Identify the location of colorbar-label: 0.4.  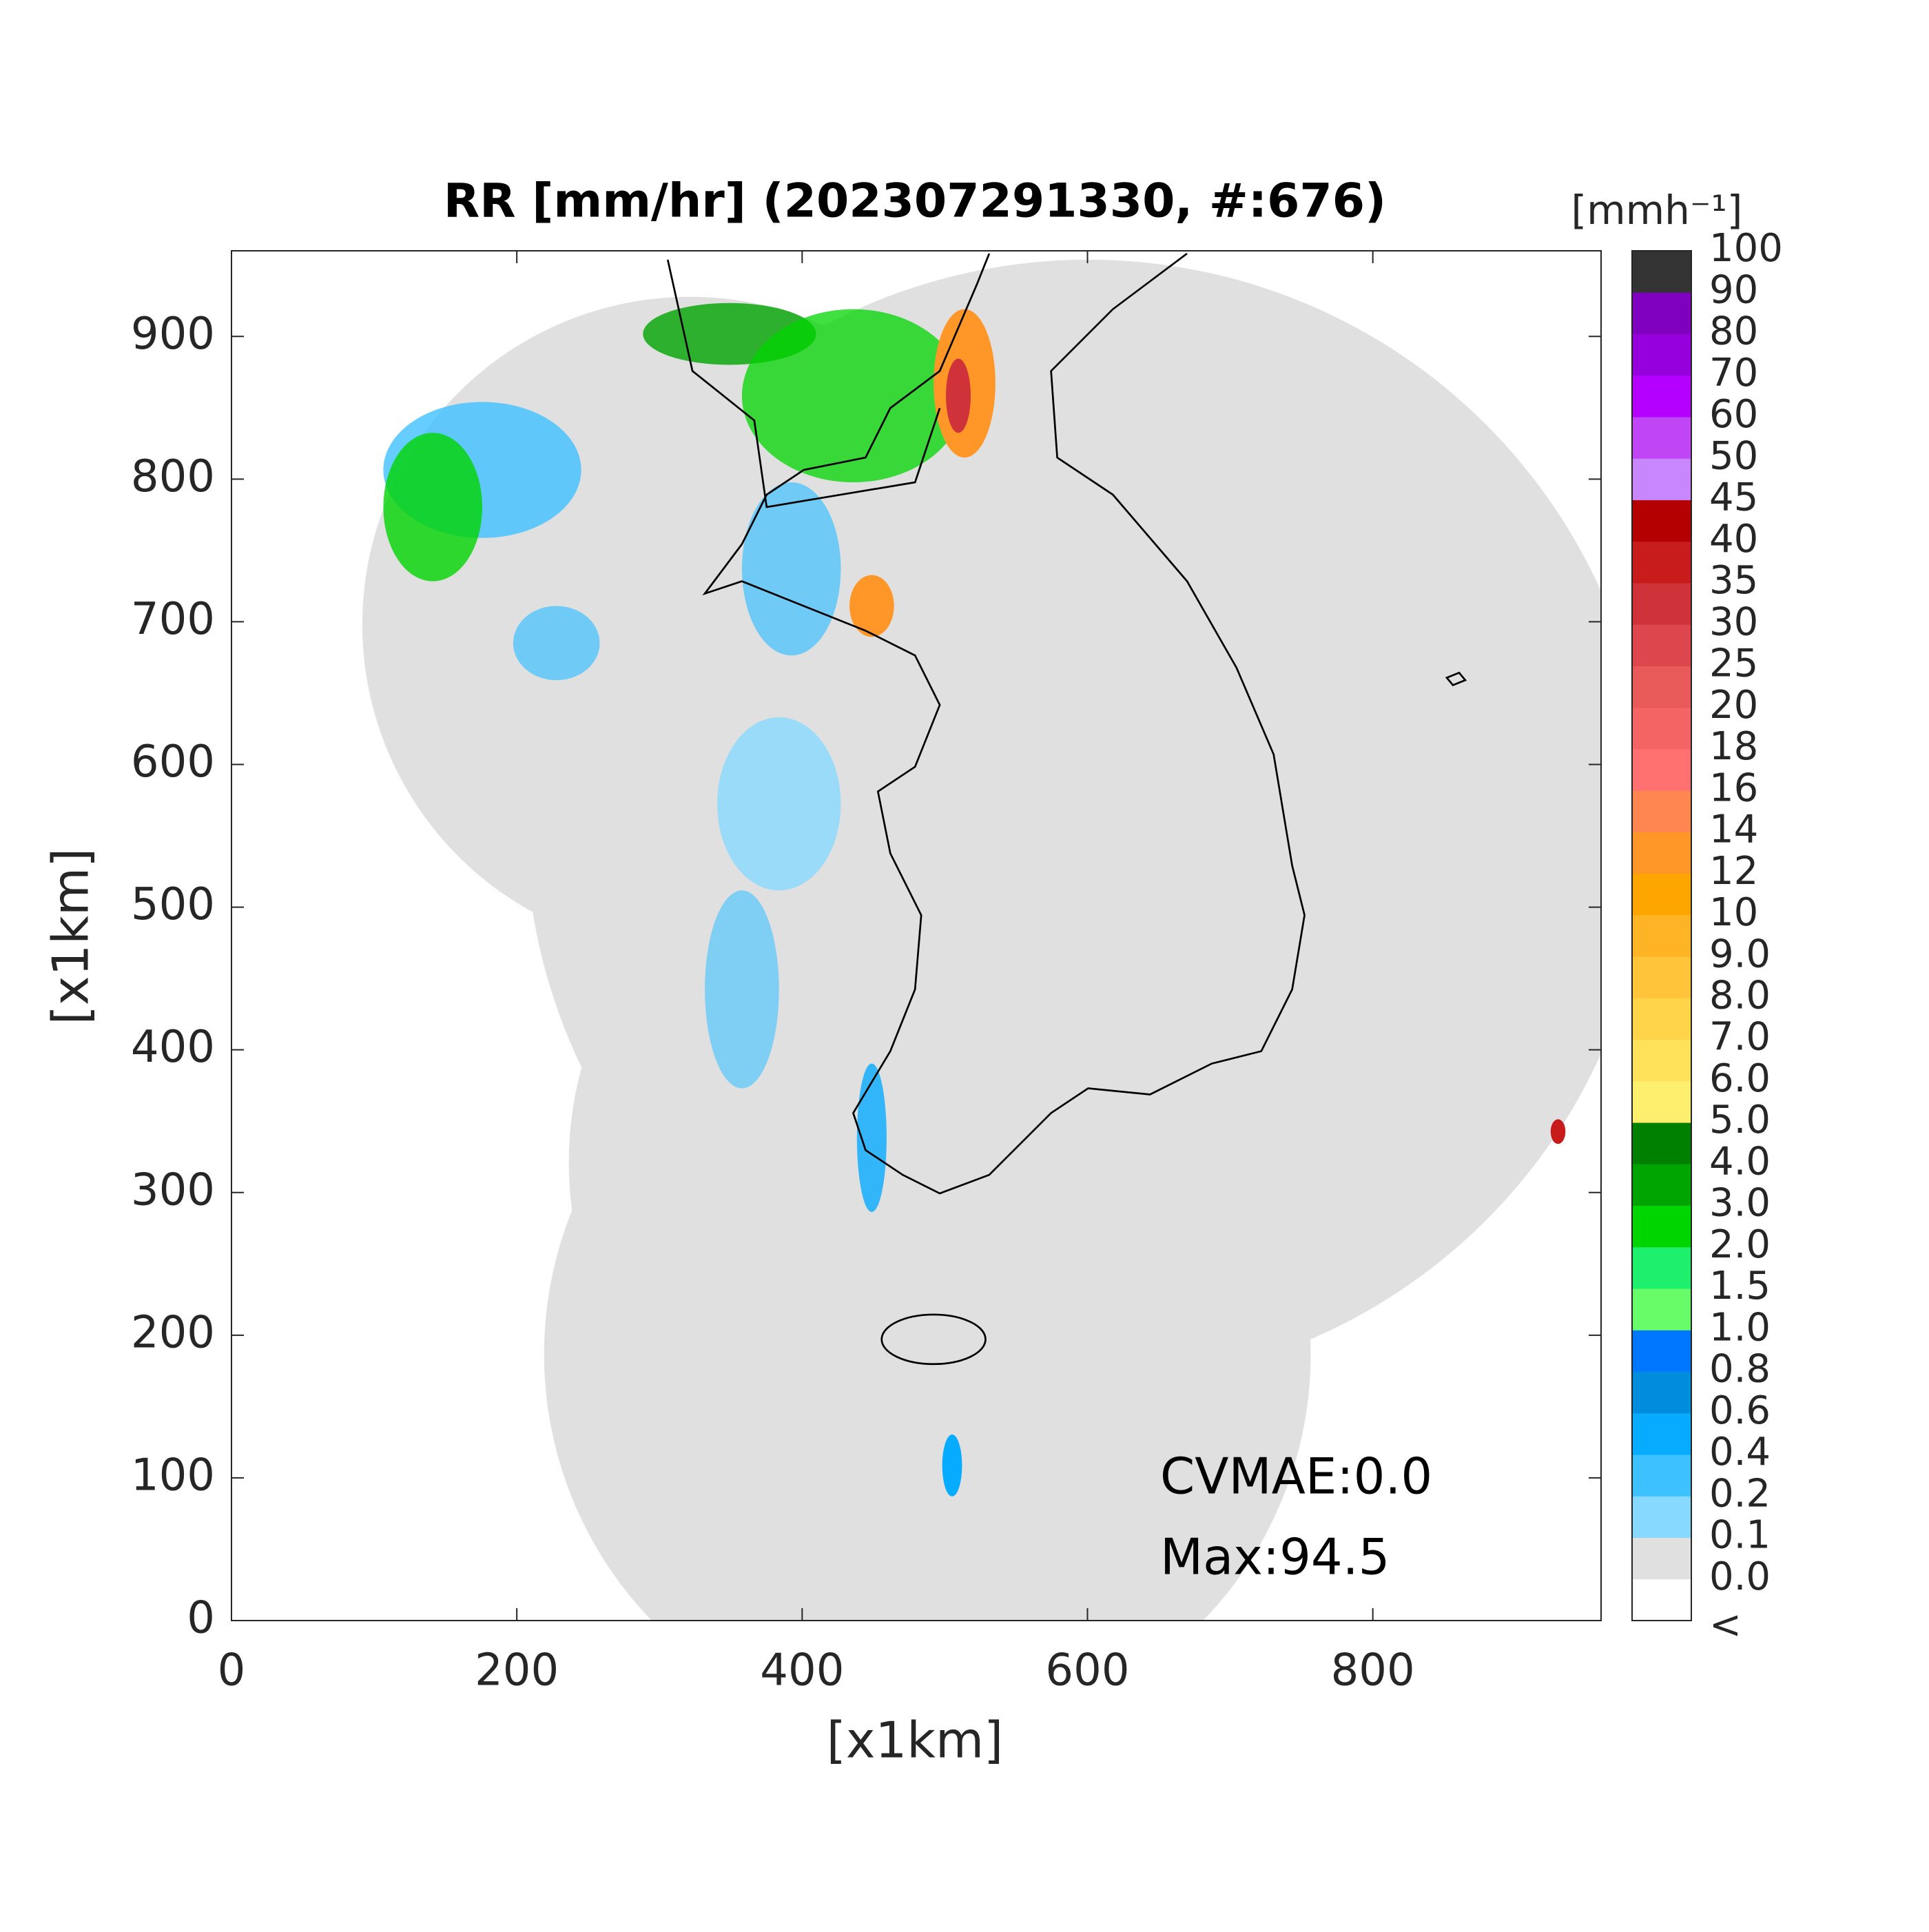
(1740, 1452).